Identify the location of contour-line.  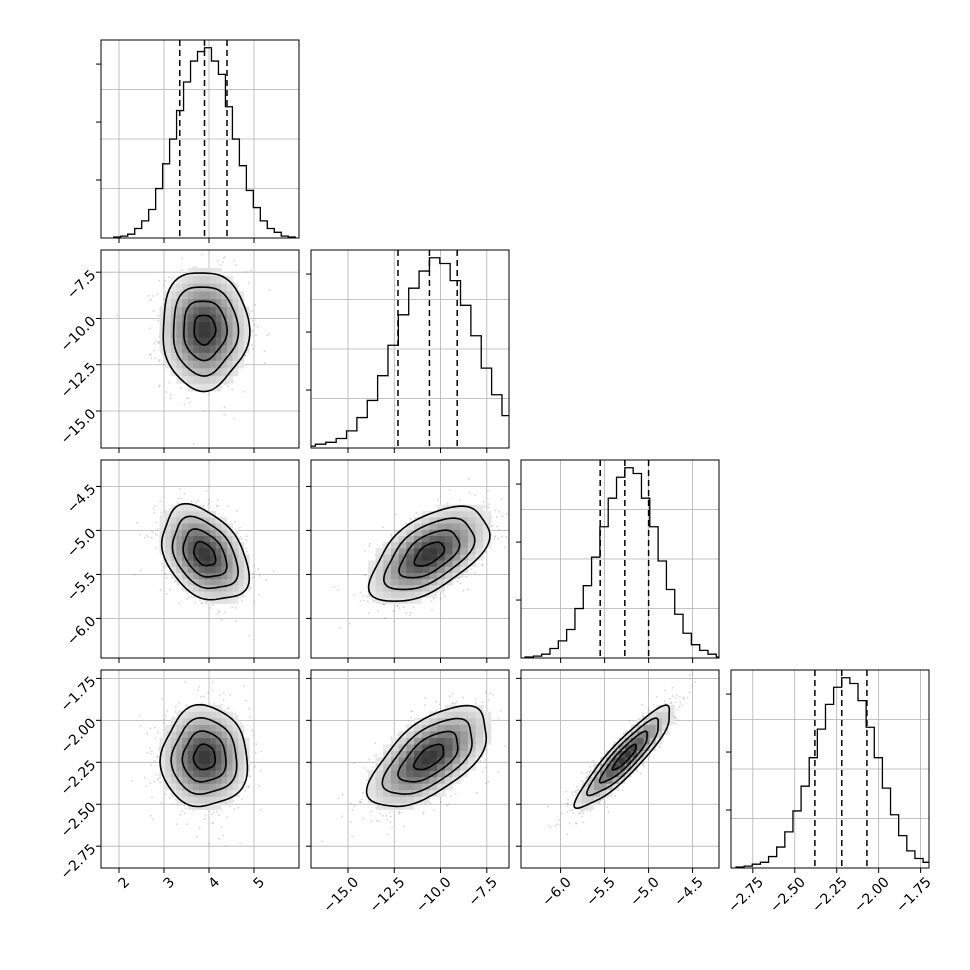
(205, 330).